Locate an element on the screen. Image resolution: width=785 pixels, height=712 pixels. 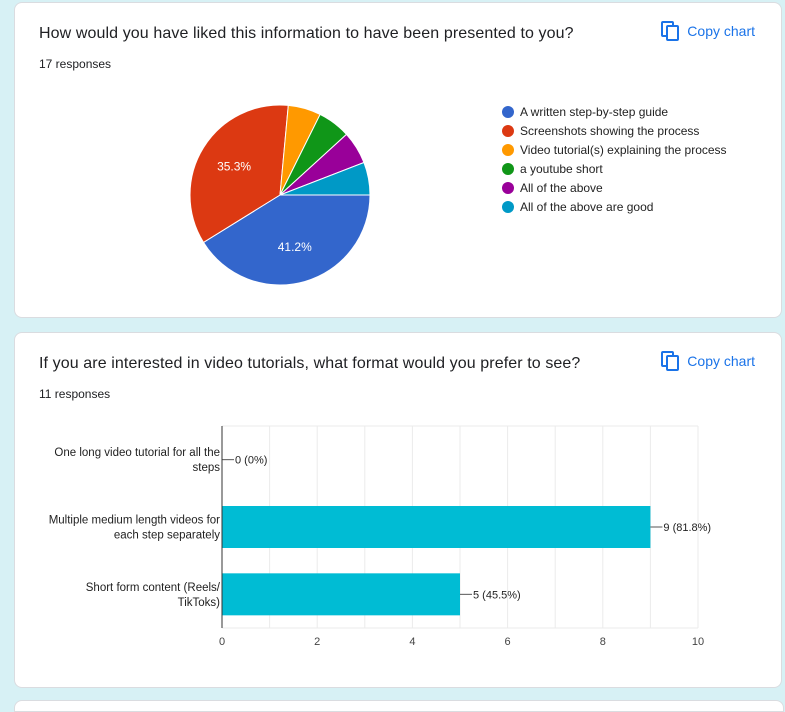
legend-item: A written step-by-step guide is located at coordinates (614, 111).